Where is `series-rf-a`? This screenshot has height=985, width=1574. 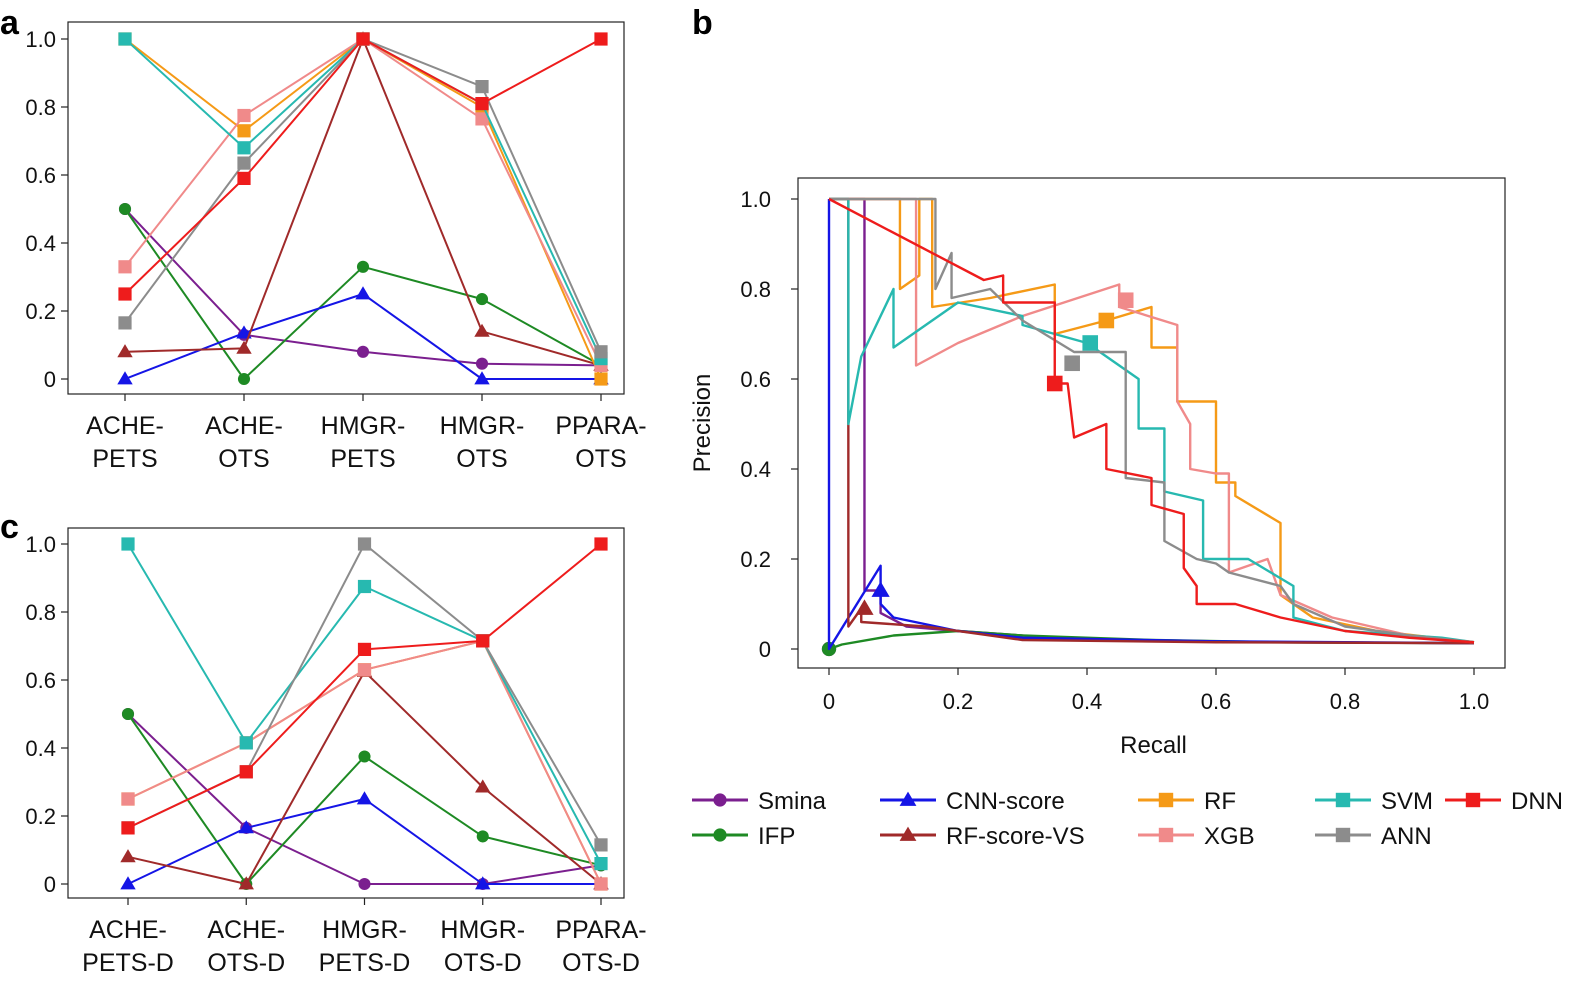 series-rf-a is located at coordinates (363, 209).